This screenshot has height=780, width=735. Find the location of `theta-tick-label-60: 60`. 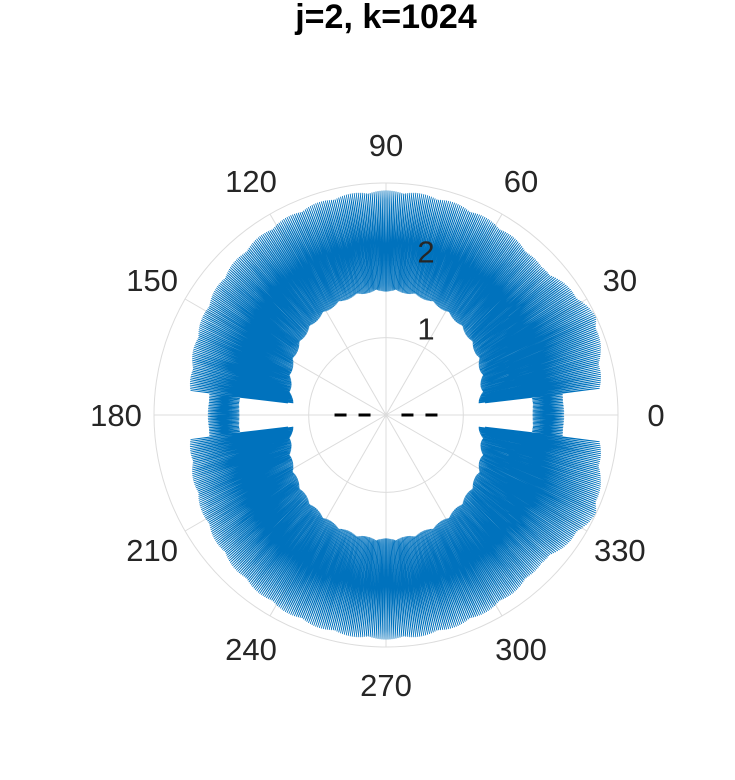

theta-tick-label-60: 60 is located at coordinates (521, 181).